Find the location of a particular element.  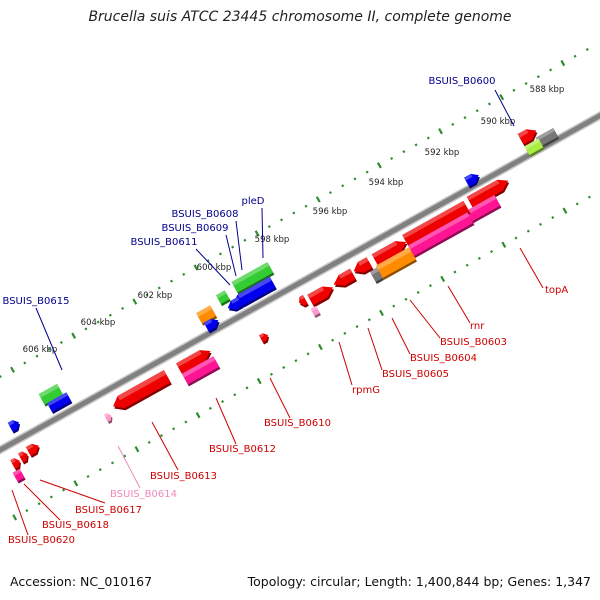

gene-rpmG-b is located at coordinates (304, 301).